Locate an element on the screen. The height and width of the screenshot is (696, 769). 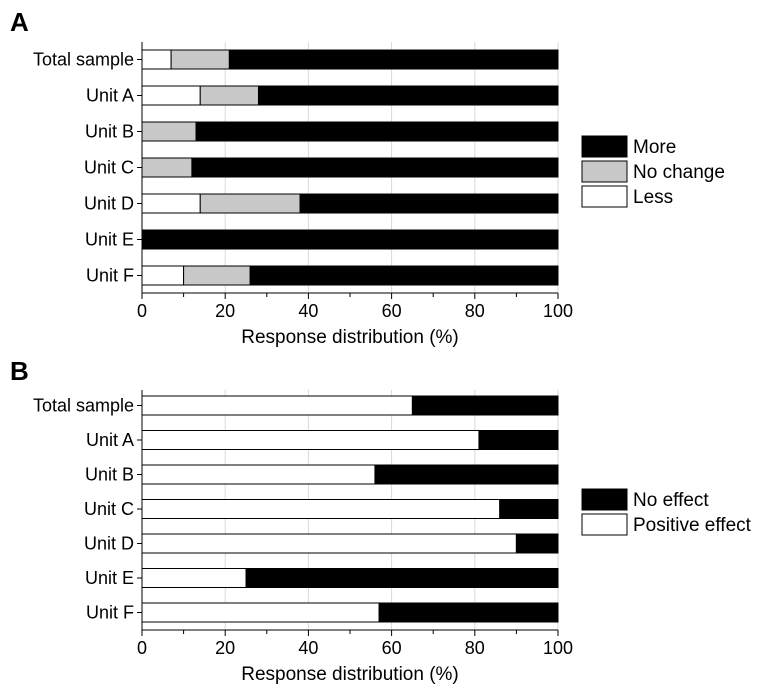
panel-letter: A is located at coordinates (19, 22).